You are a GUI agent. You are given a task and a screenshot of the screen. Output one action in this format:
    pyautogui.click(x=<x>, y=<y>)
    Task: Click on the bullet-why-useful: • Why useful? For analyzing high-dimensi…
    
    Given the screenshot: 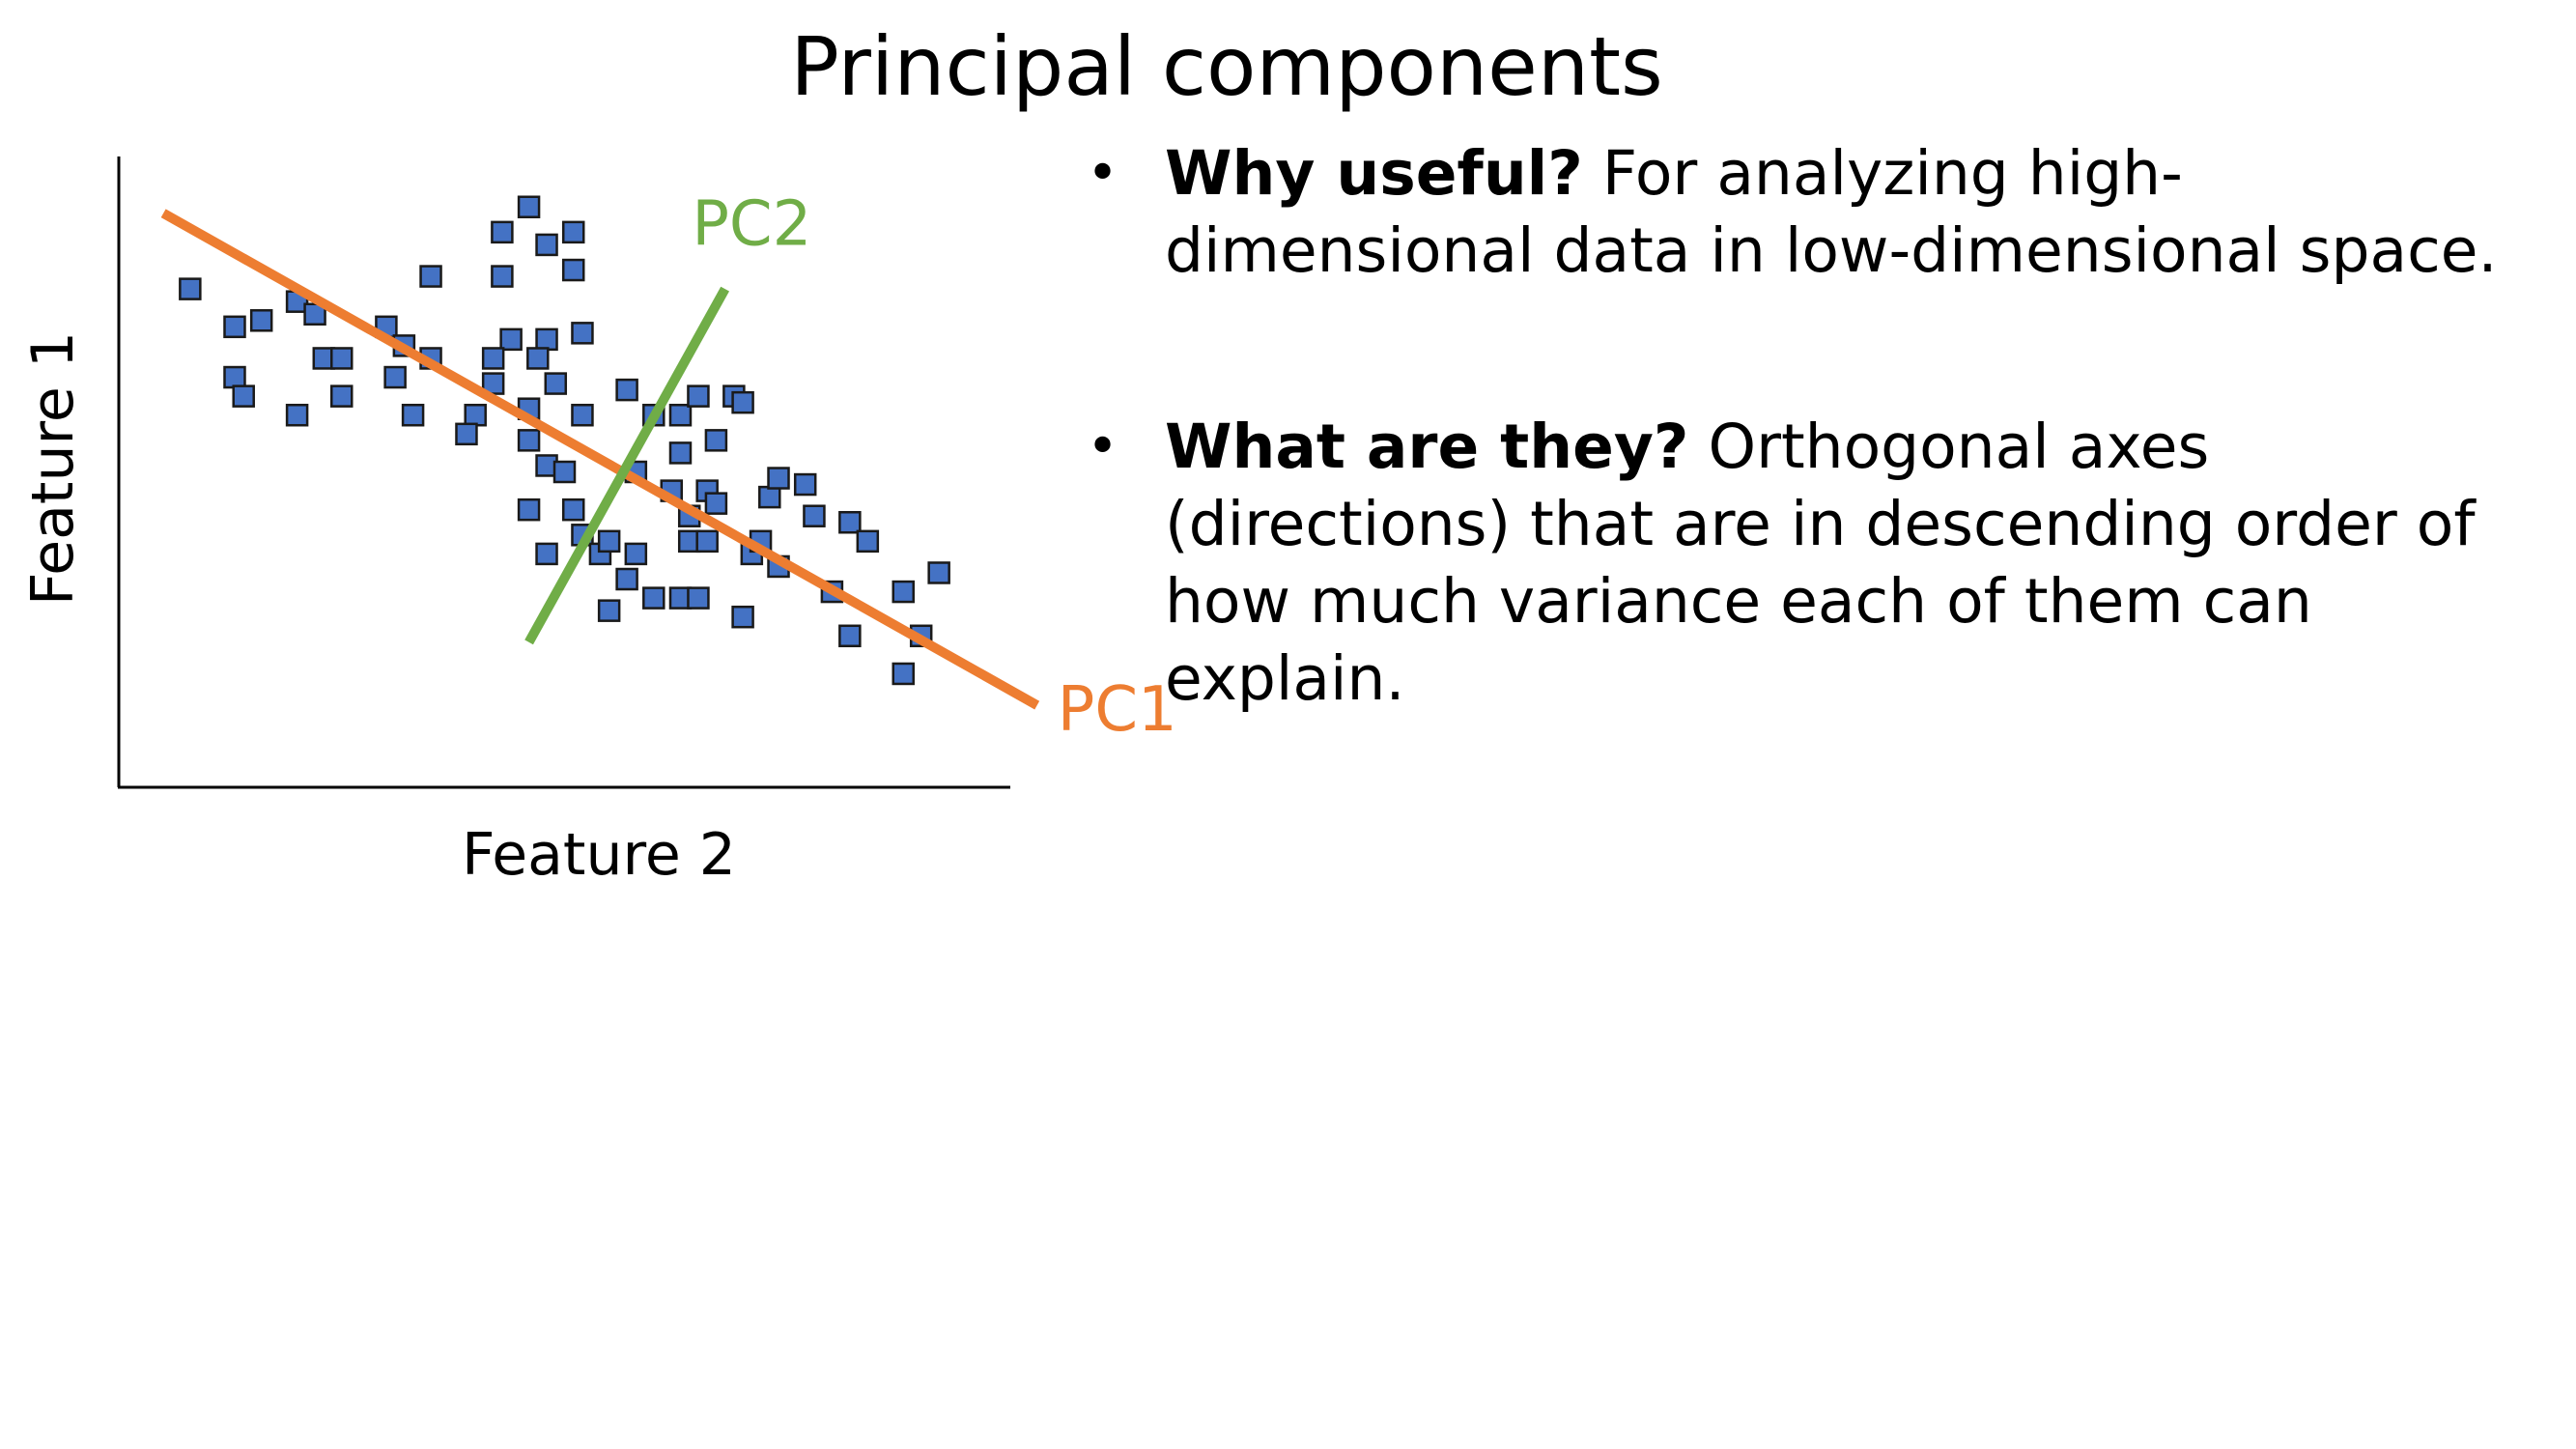 What is the action you would take?
    pyautogui.click(x=1806, y=212)
    